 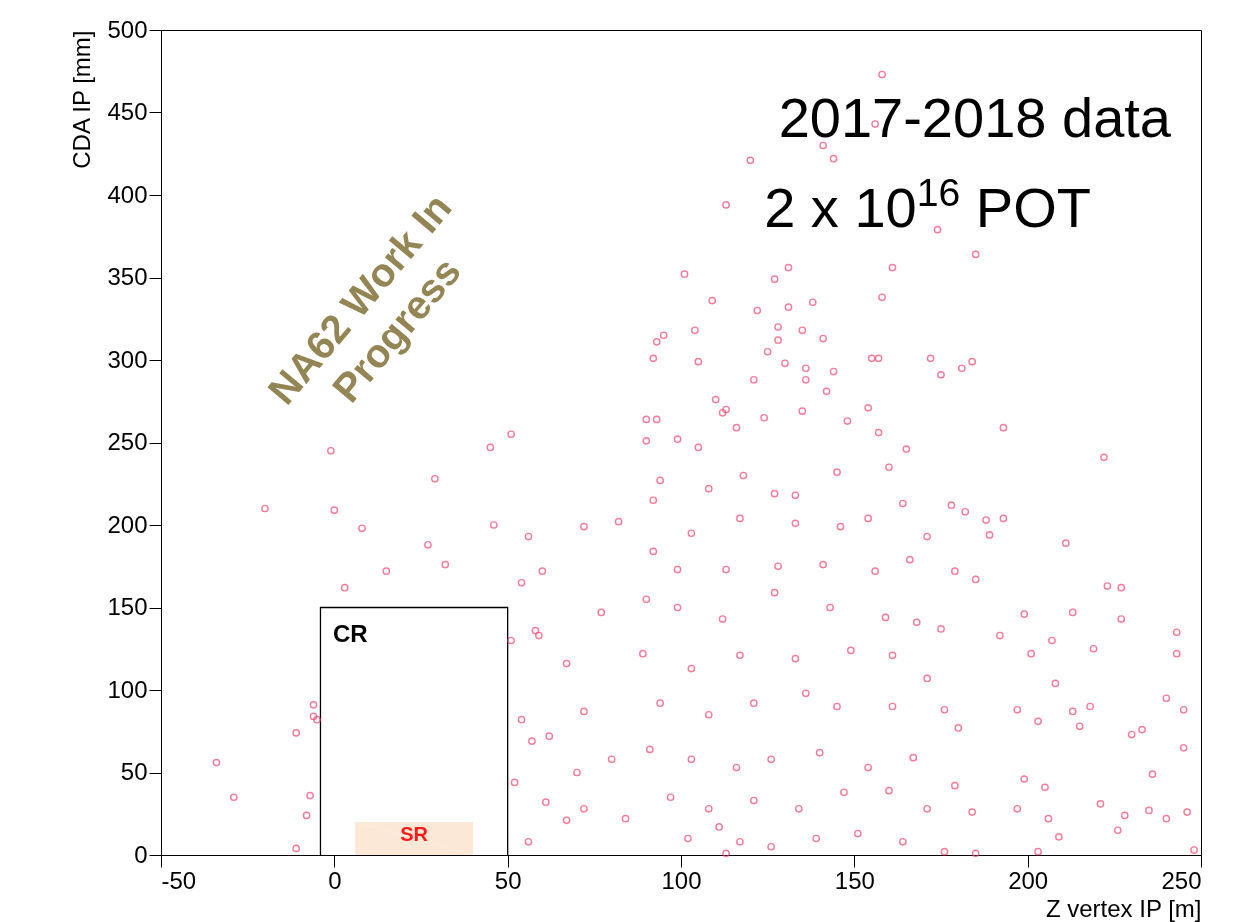 I want to click on x-tick-label: 50, so click(x=508, y=880).